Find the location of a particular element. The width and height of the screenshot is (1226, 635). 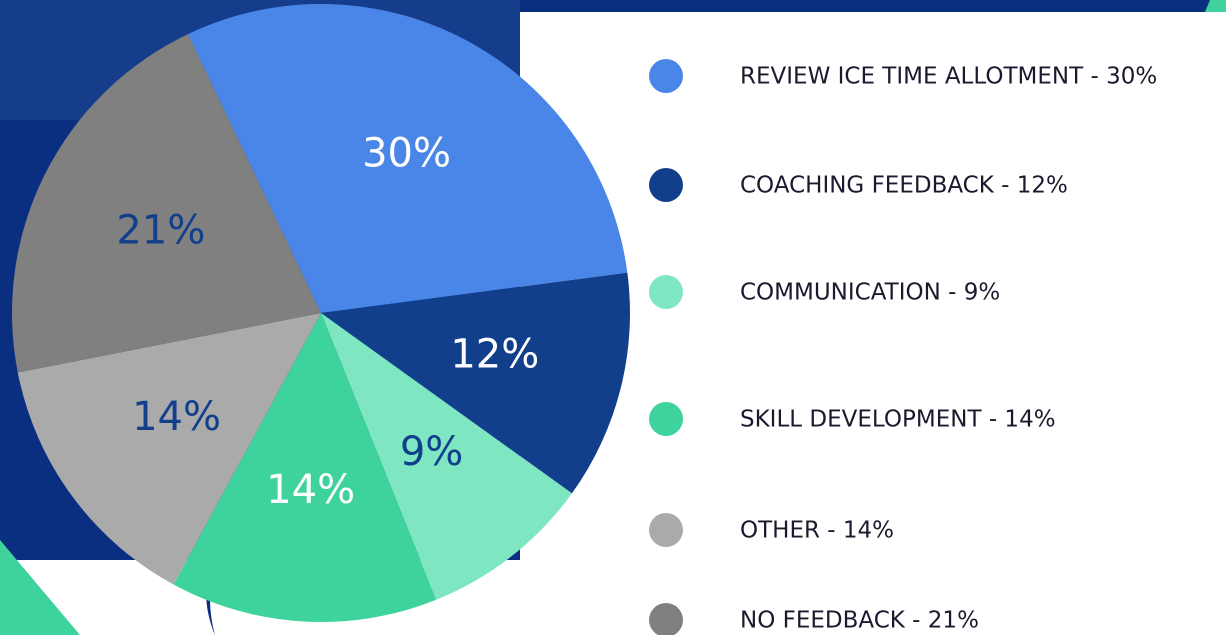

legend-label: COACHING FEEDBACK - 12% is located at coordinates (904, 186).